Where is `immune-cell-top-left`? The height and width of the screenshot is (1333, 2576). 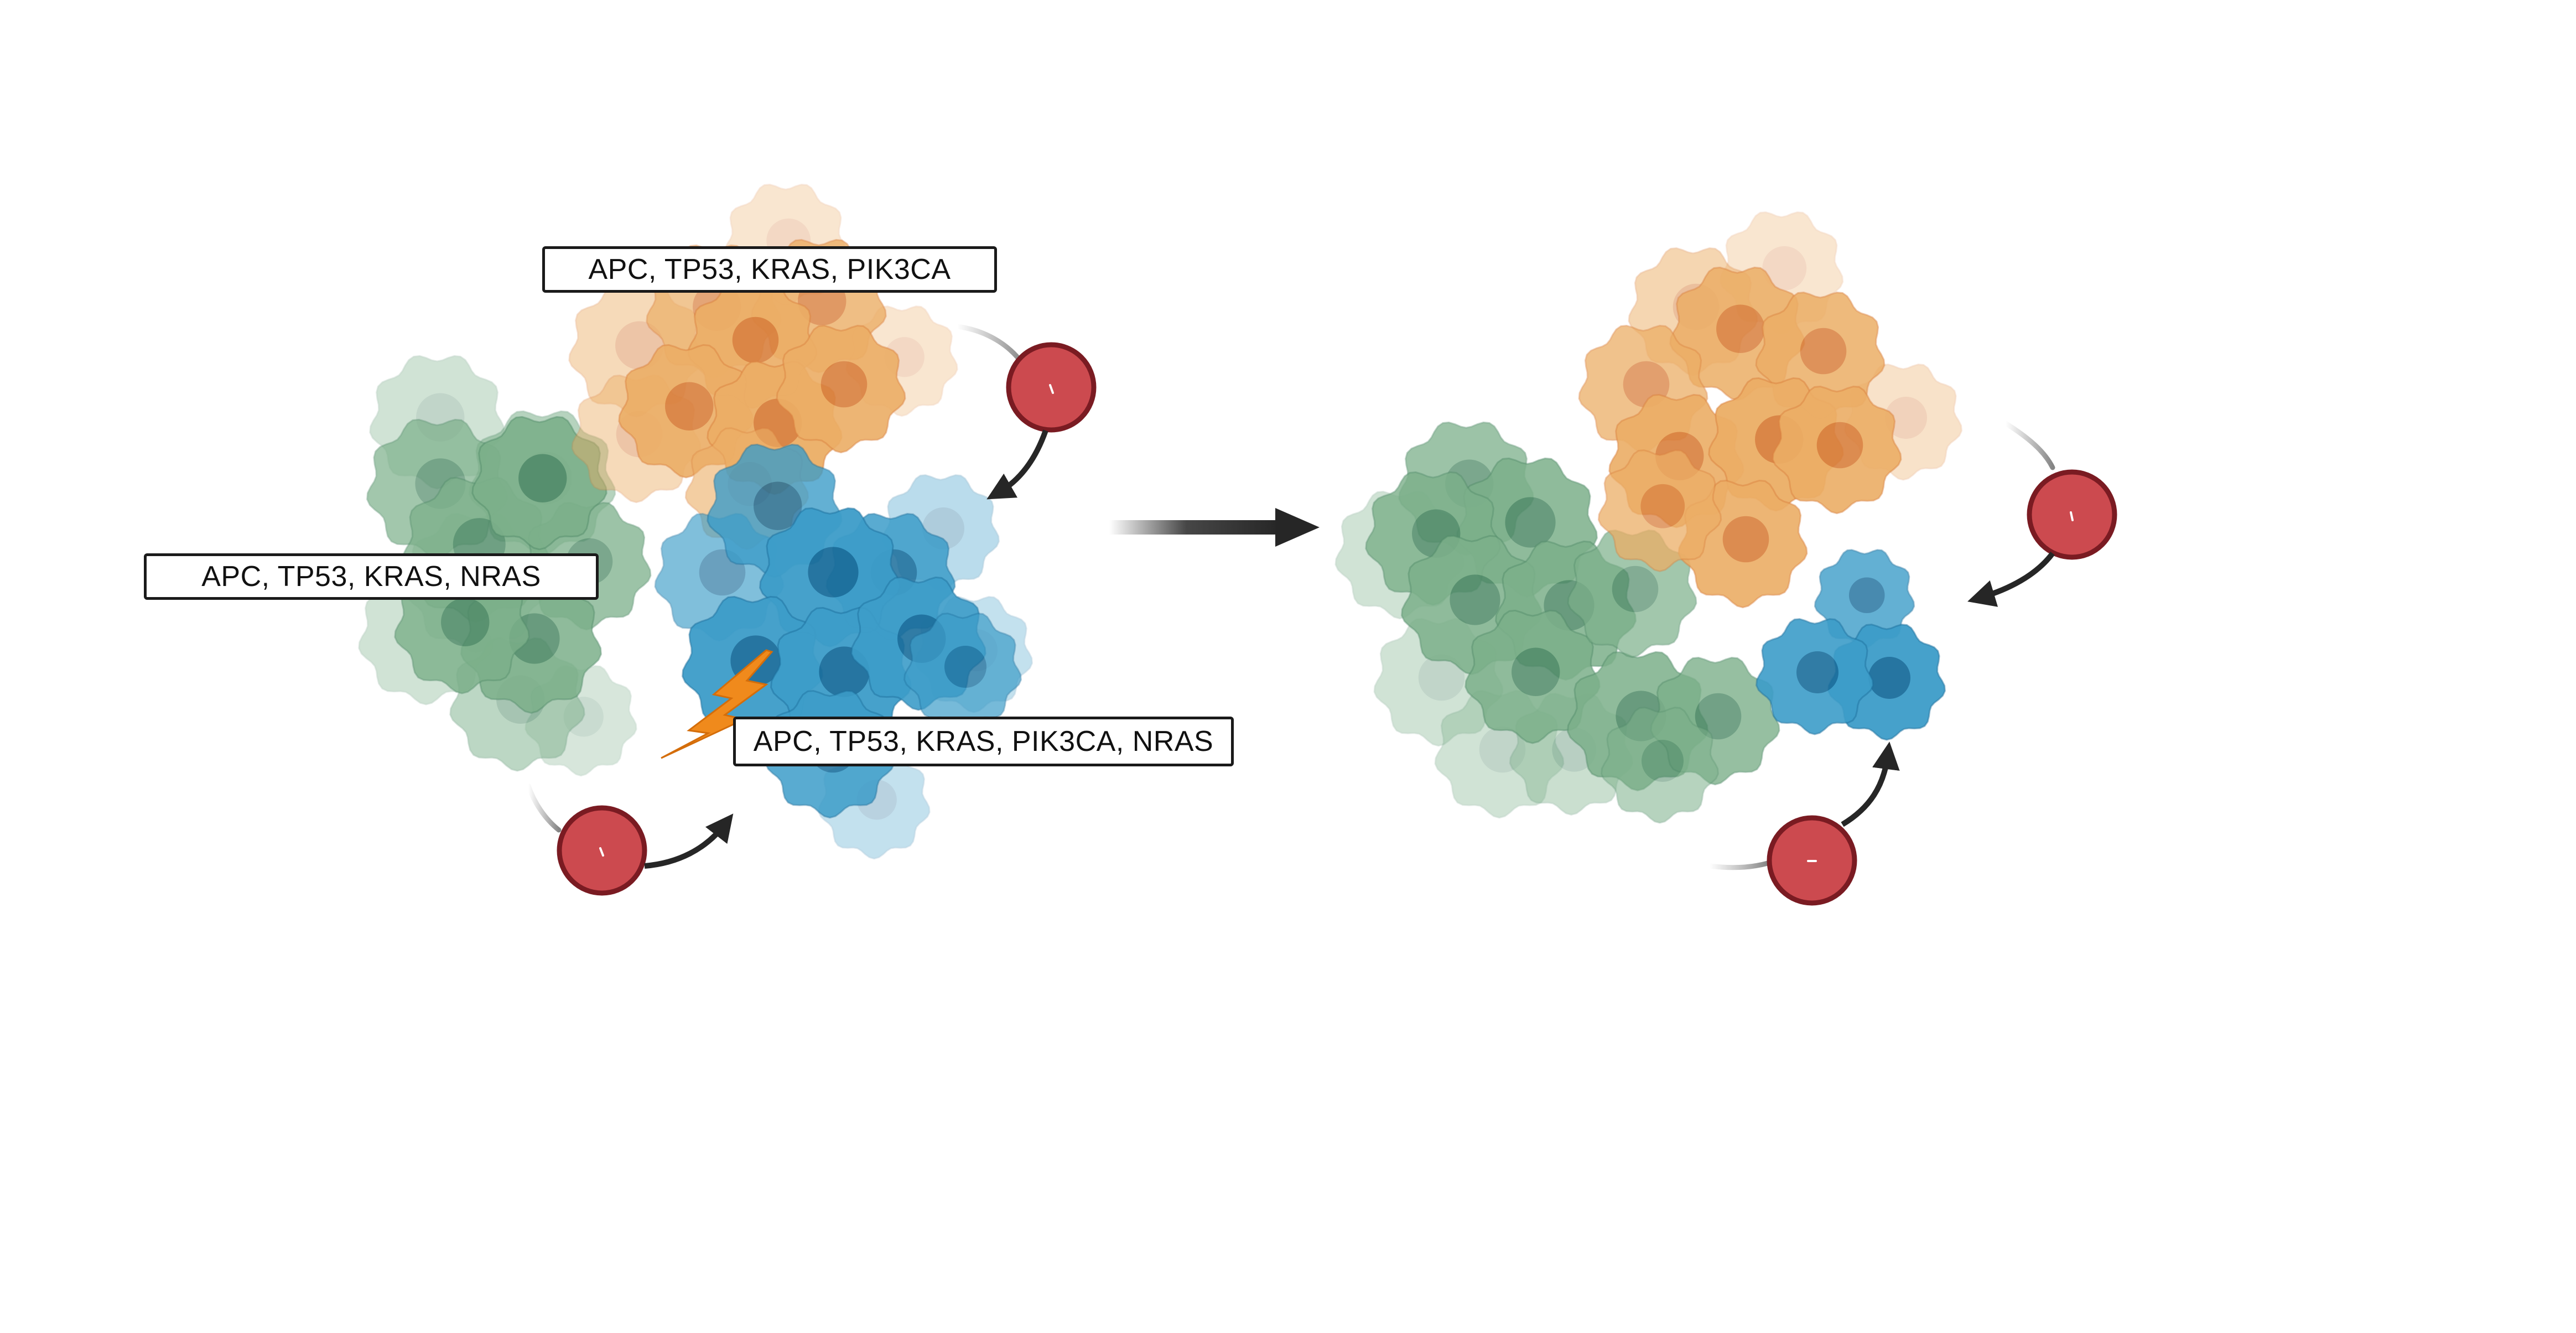
immune-cell-top-left is located at coordinates (1025, 412).